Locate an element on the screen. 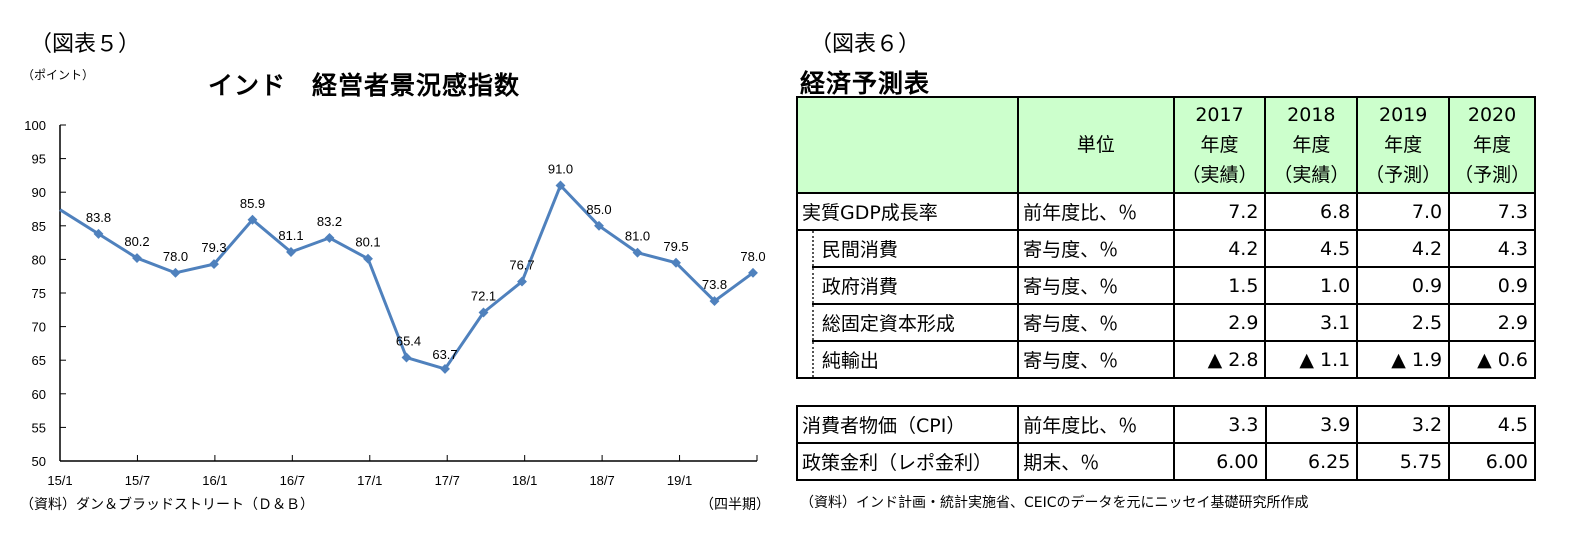 This screenshot has height=549, width=1596. header-unit: 単位 is located at coordinates (1096, 145).